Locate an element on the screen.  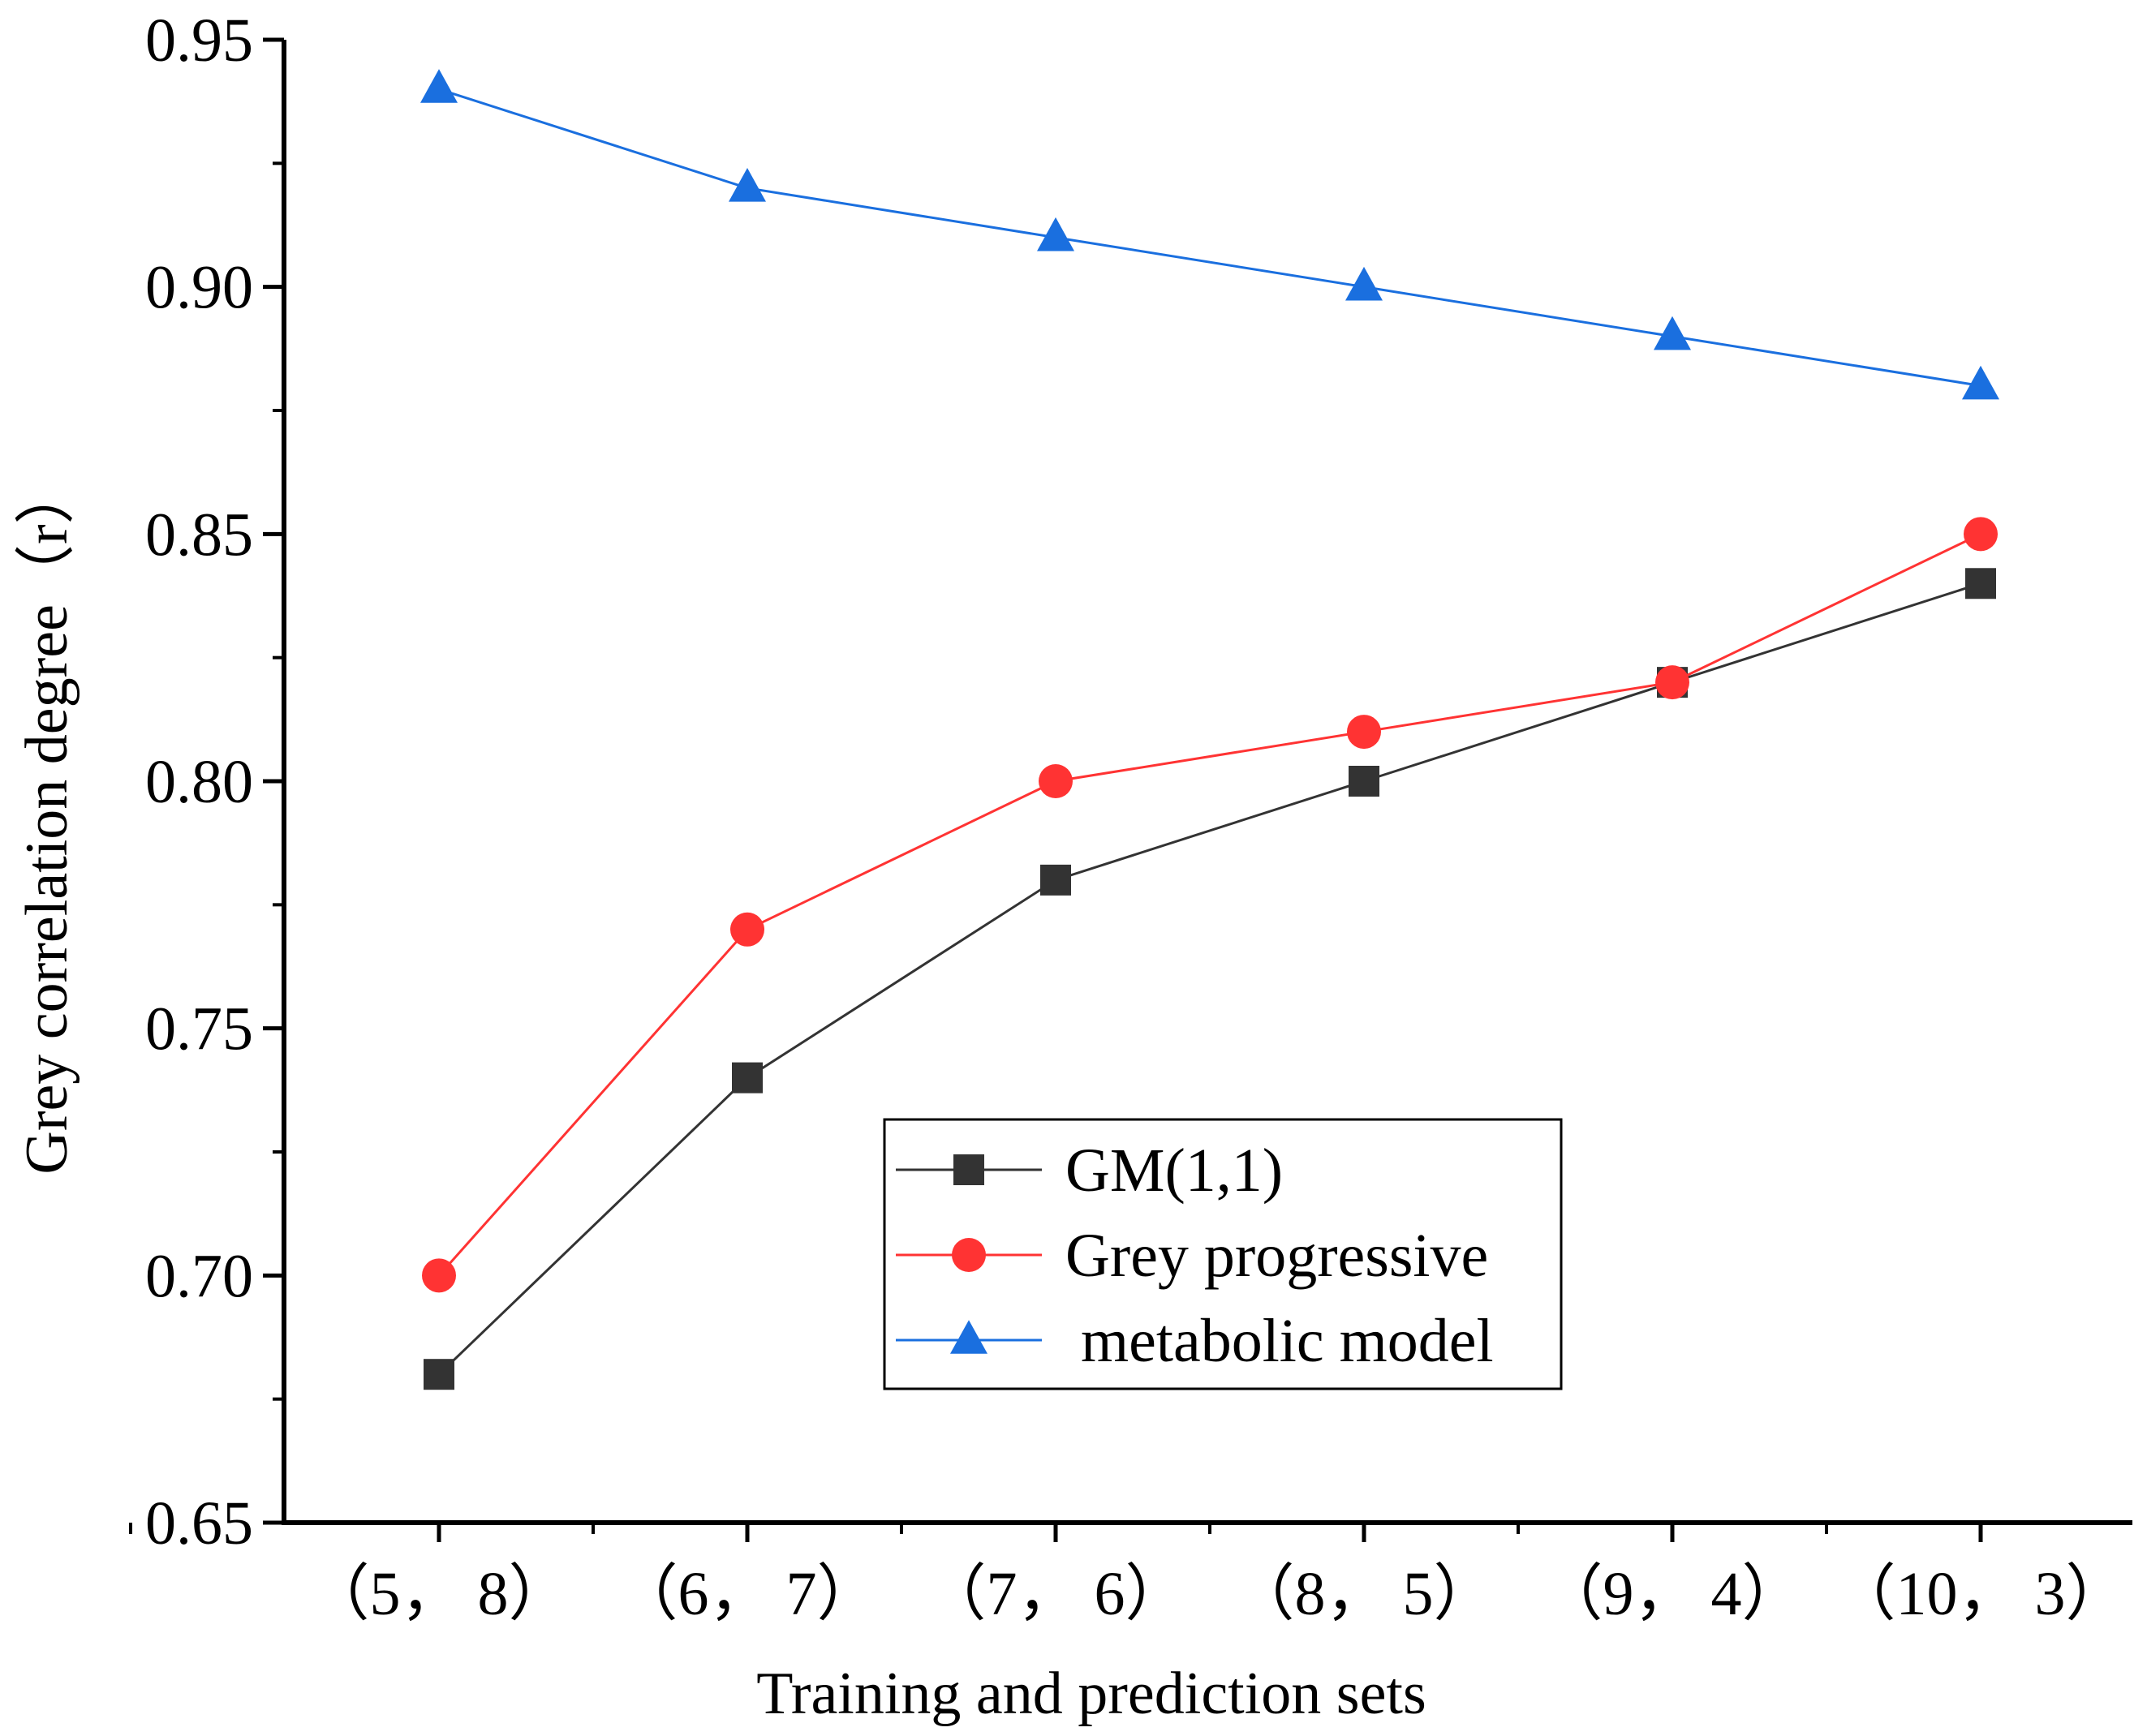
y-tick-label: 0.85 is located at coordinates (199, 535).